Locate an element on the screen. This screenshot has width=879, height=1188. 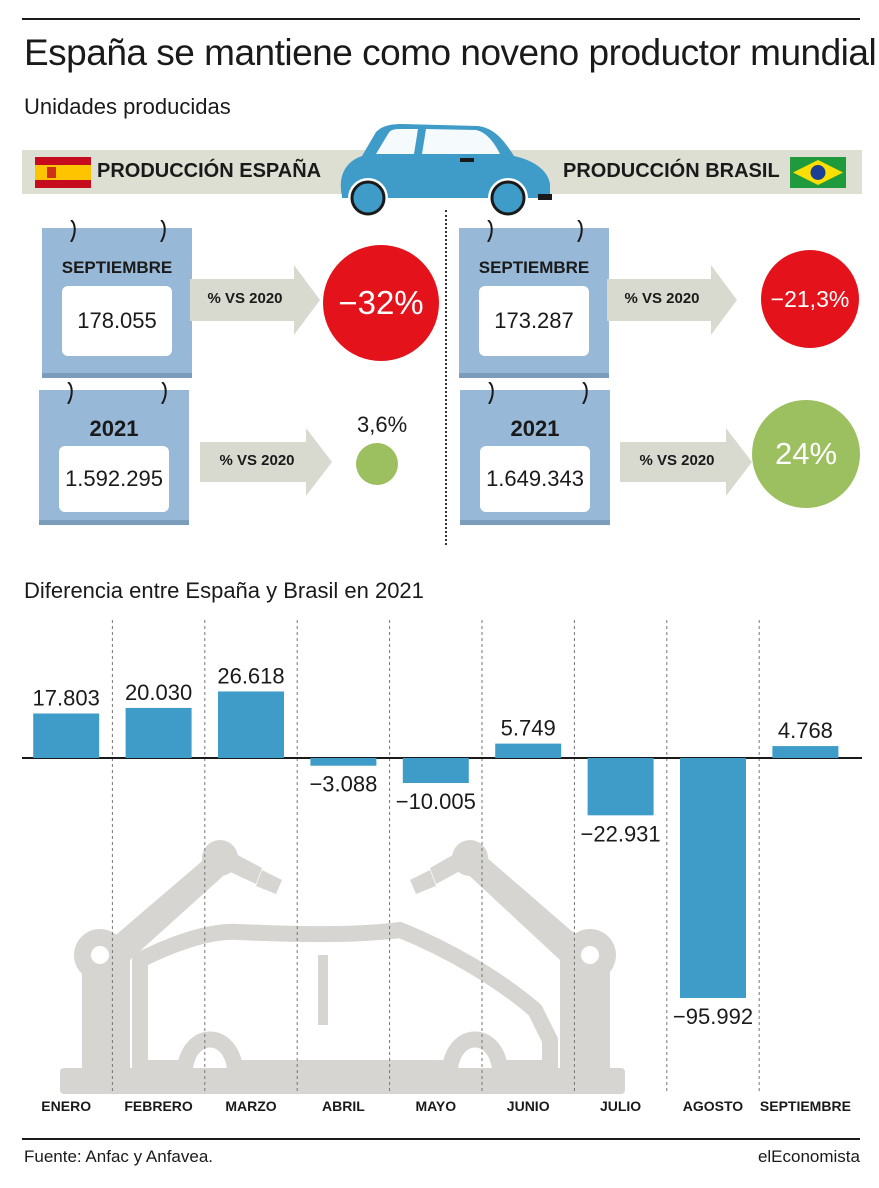
value-label-enero: 17.803 is located at coordinates (66, 697).